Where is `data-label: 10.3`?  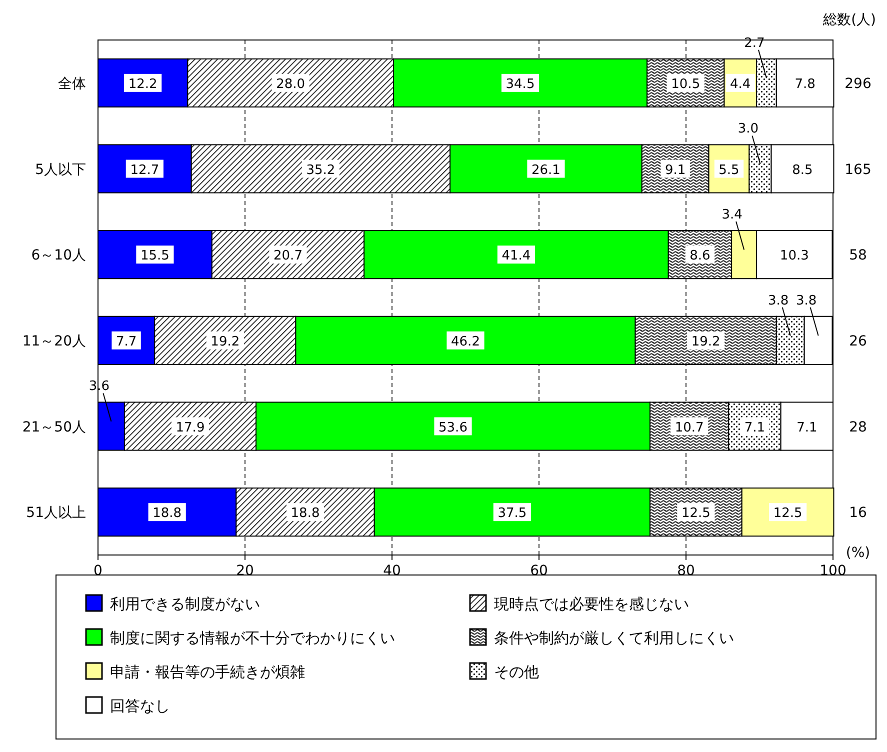 data-label: 10.3 is located at coordinates (794, 256).